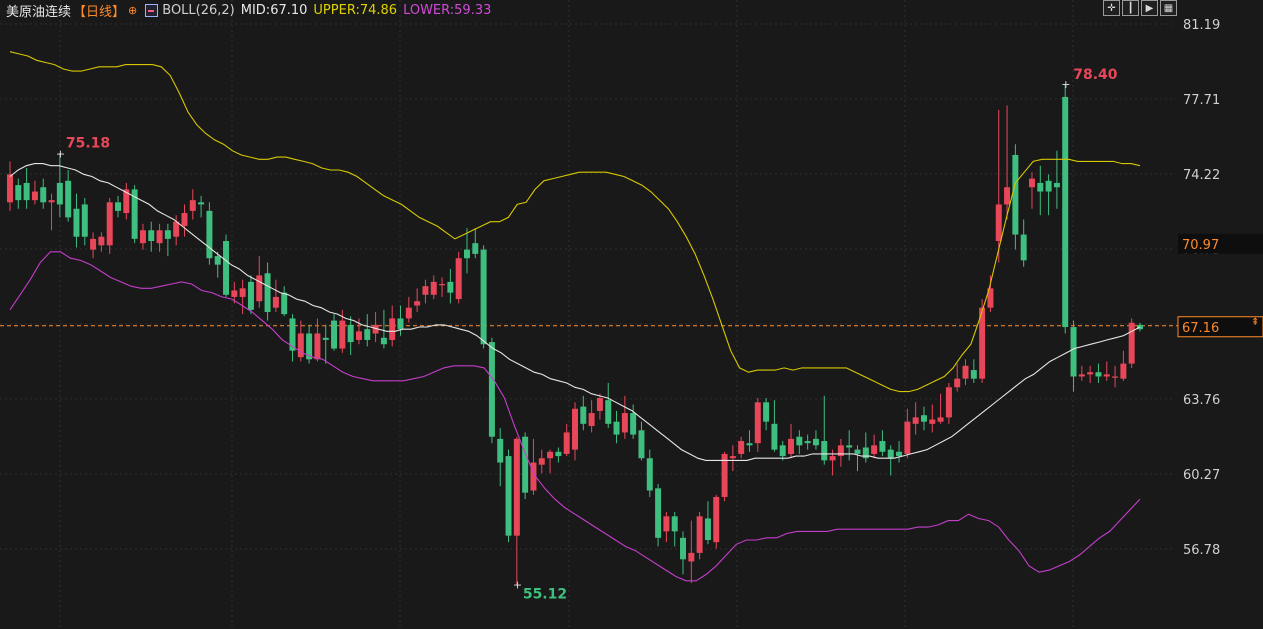 This screenshot has width=1263, height=629. I want to click on y-tick-label: 63.76, so click(1201, 400).